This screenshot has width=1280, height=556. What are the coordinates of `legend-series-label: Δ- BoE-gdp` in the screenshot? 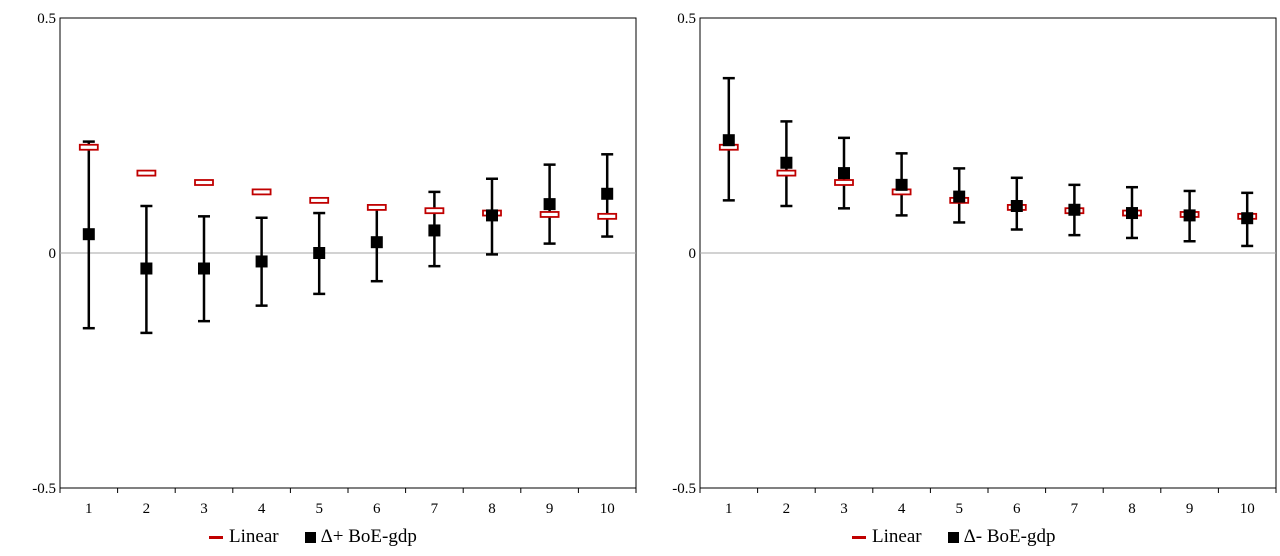 It's located at (1009, 536).